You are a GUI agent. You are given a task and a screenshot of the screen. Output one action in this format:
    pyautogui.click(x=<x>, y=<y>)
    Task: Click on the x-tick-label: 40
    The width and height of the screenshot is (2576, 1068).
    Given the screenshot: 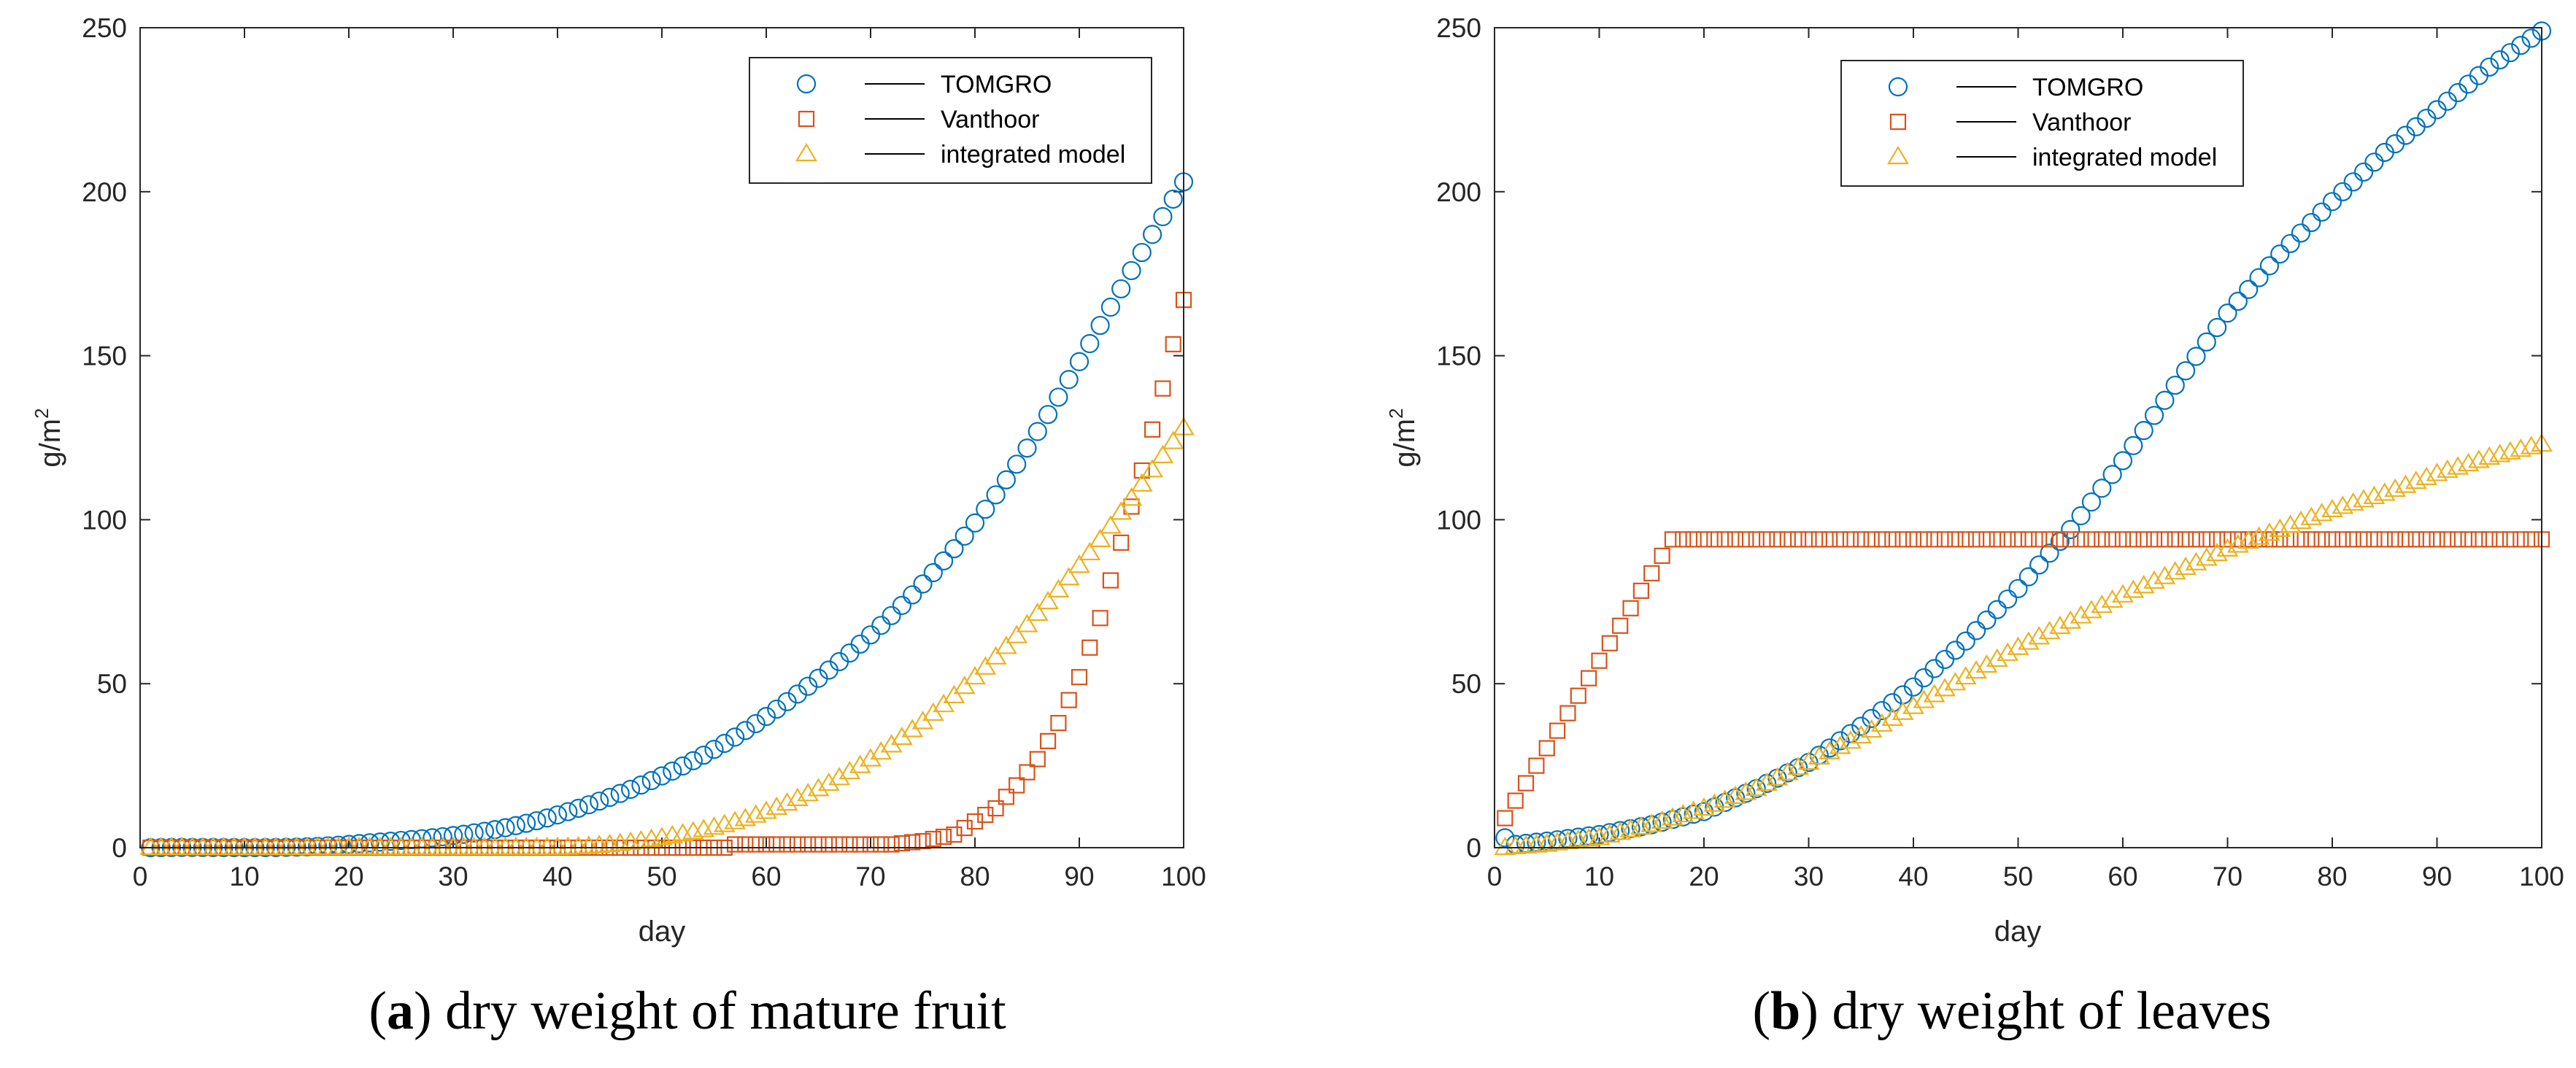 What is the action you would take?
    pyautogui.click(x=557, y=876)
    